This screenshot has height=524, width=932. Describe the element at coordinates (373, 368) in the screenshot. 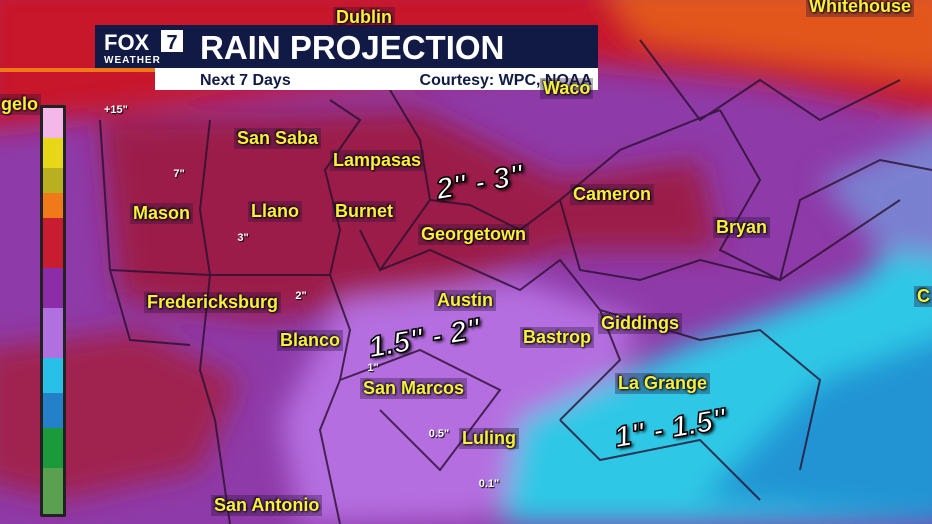

I see `legend-label: 1"` at that location.